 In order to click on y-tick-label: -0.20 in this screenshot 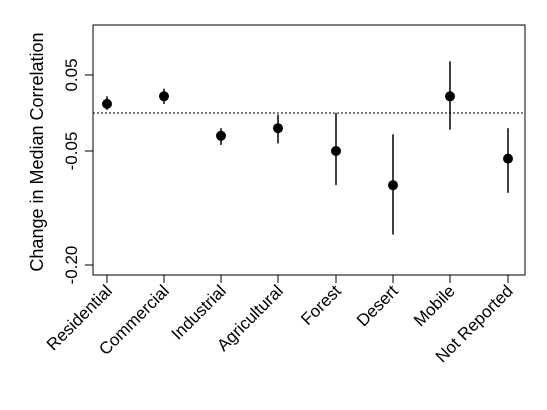, I will do `click(71, 265)`.